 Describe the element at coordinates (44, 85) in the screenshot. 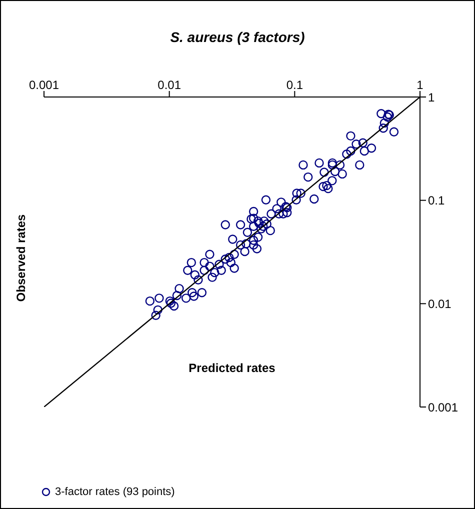

I see `x-tick-label: 0.001` at that location.